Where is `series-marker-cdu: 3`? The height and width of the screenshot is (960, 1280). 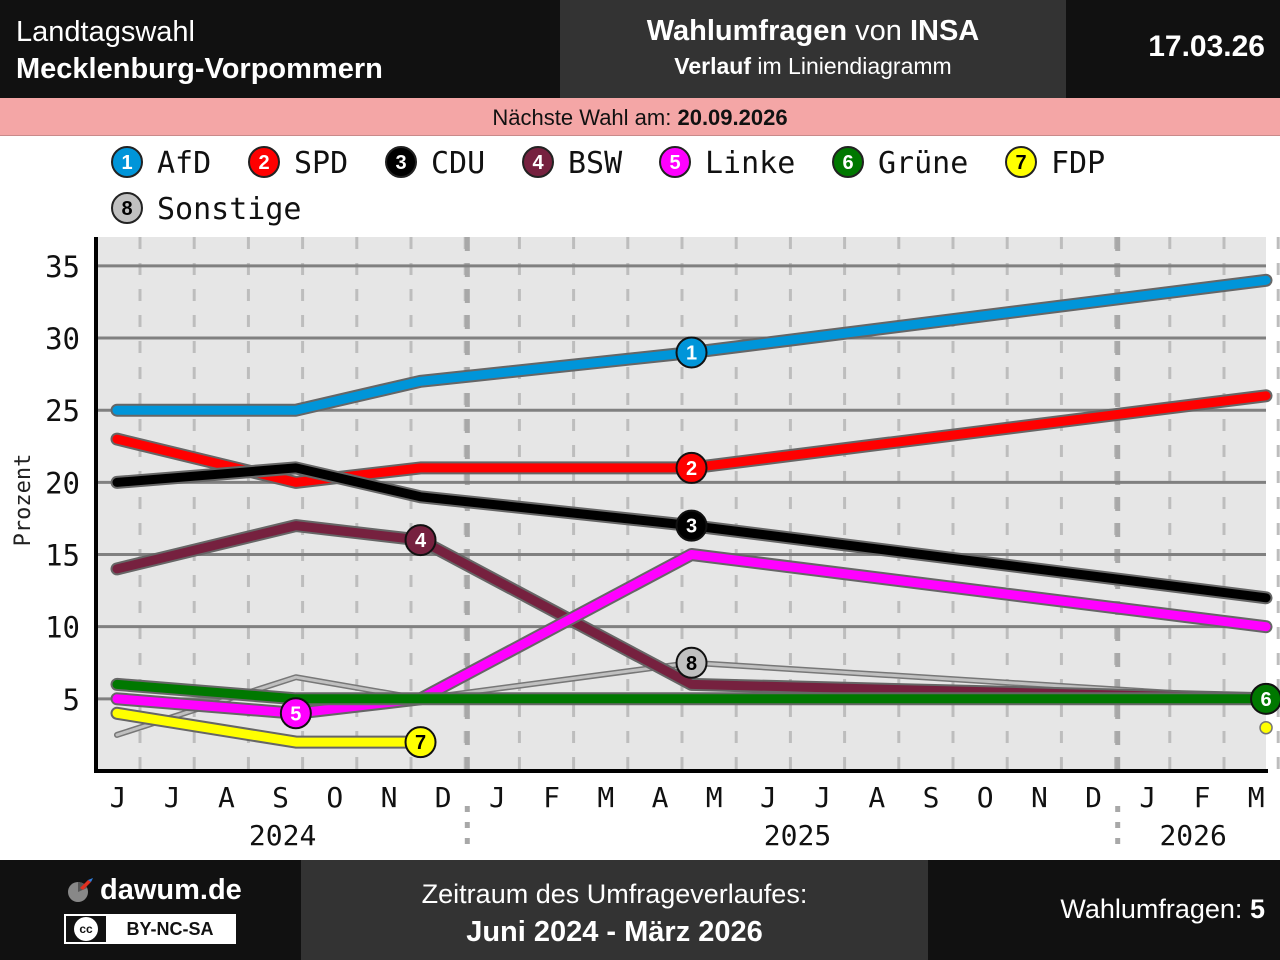
series-marker-cdu: 3 is located at coordinates (691, 525).